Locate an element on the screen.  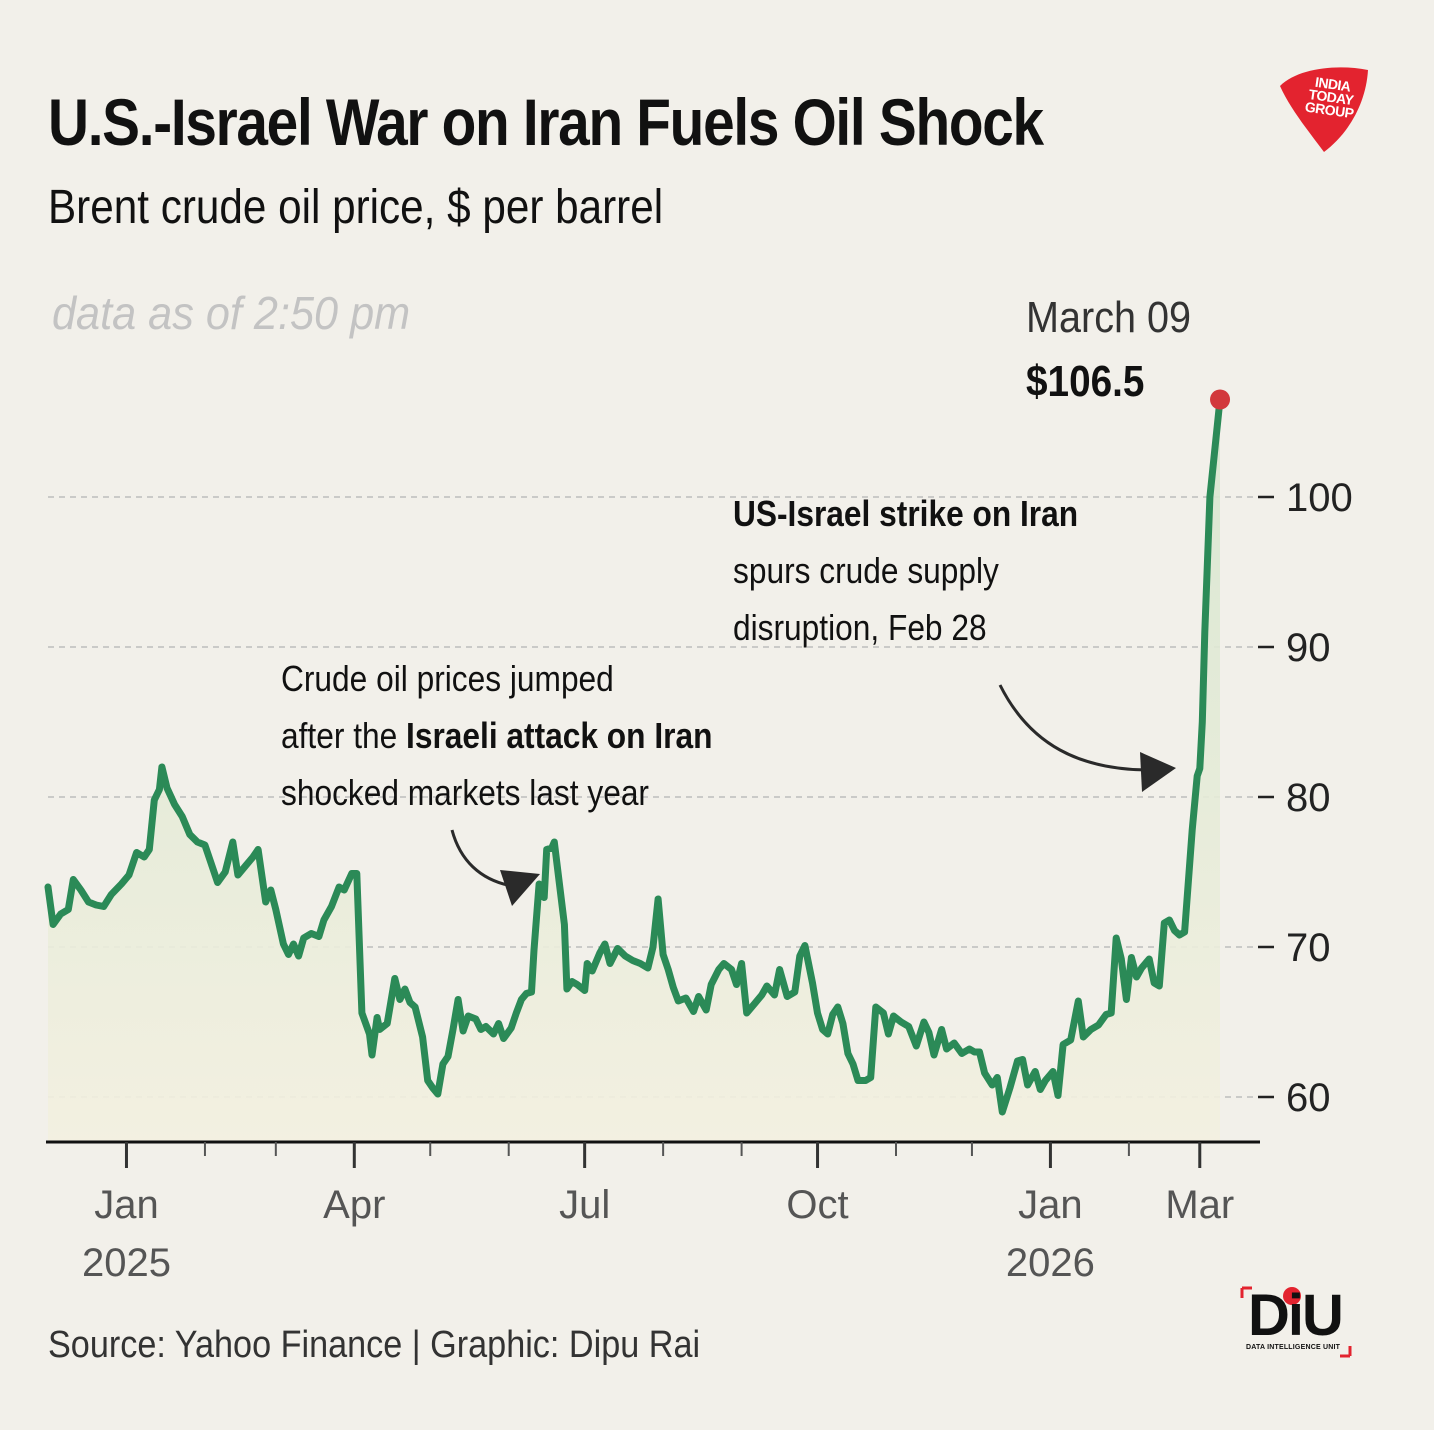
peak-value-label: $106.5 is located at coordinates (1085, 381).